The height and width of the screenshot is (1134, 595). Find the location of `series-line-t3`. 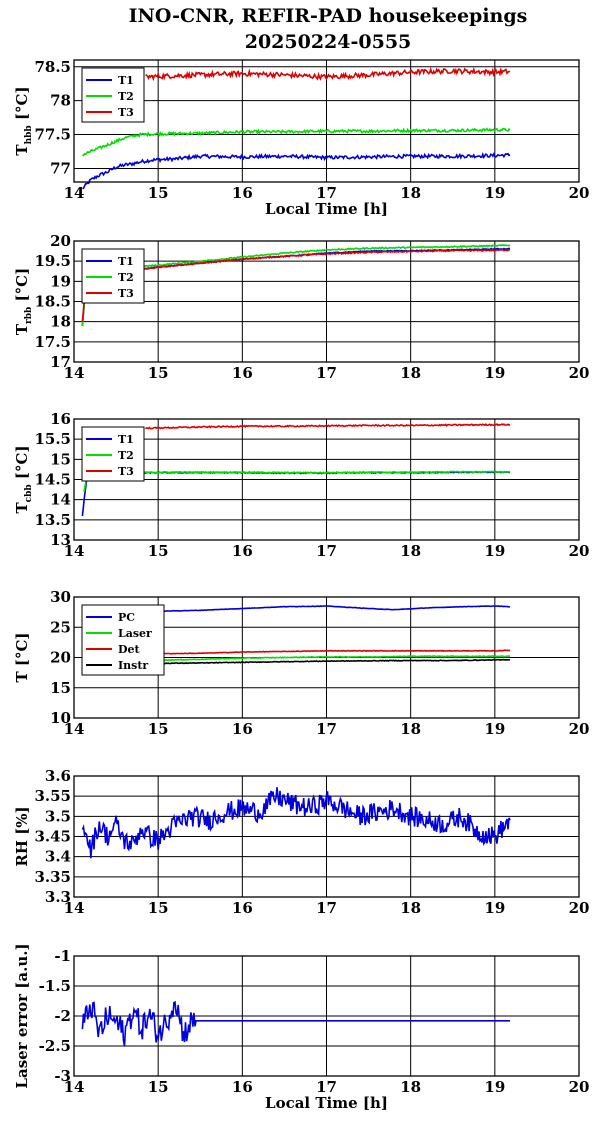

series-line-t3 is located at coordinates (327, 426).